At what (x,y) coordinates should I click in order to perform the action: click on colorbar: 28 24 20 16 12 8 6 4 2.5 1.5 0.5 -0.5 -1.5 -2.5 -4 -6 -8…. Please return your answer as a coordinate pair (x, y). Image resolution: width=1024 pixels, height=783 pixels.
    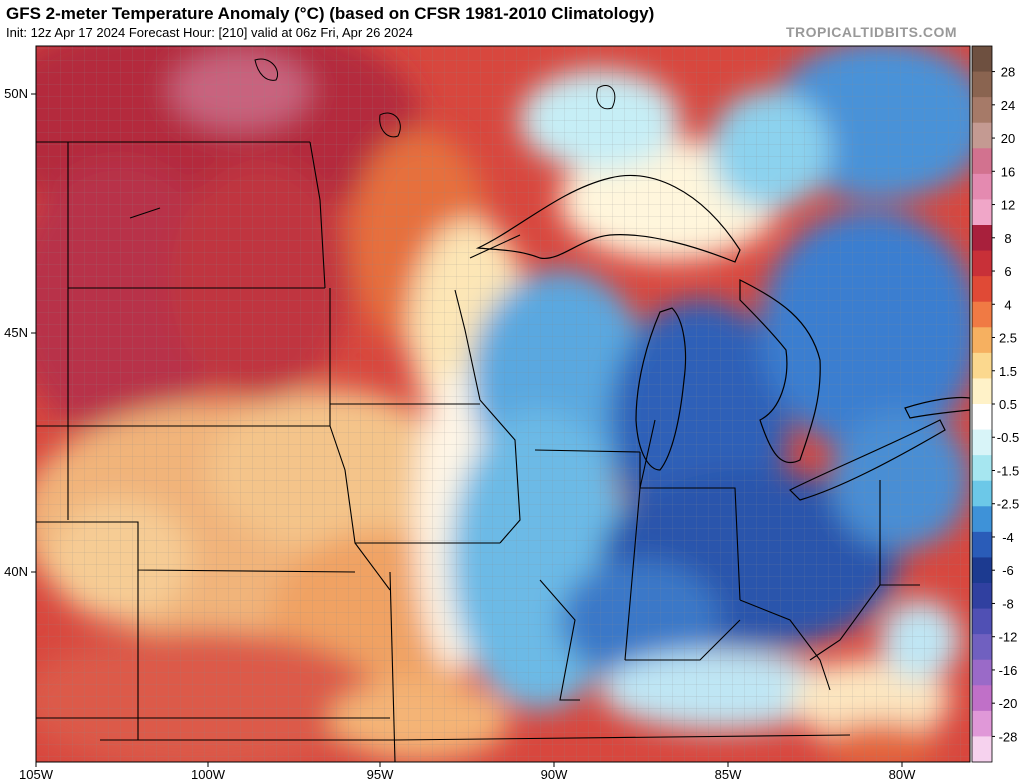
    Looking at the image, I should click on (995, 404).